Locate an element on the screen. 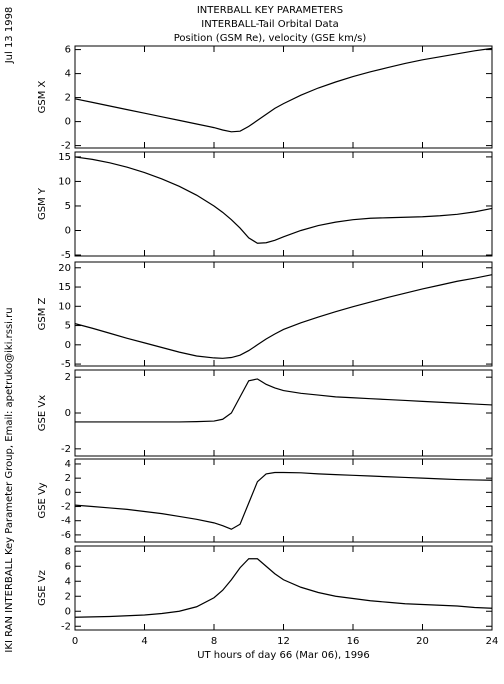 This screenshot has width=504, height=684. y-axis-label: GSE Vx is located at coordinates (42, 413).